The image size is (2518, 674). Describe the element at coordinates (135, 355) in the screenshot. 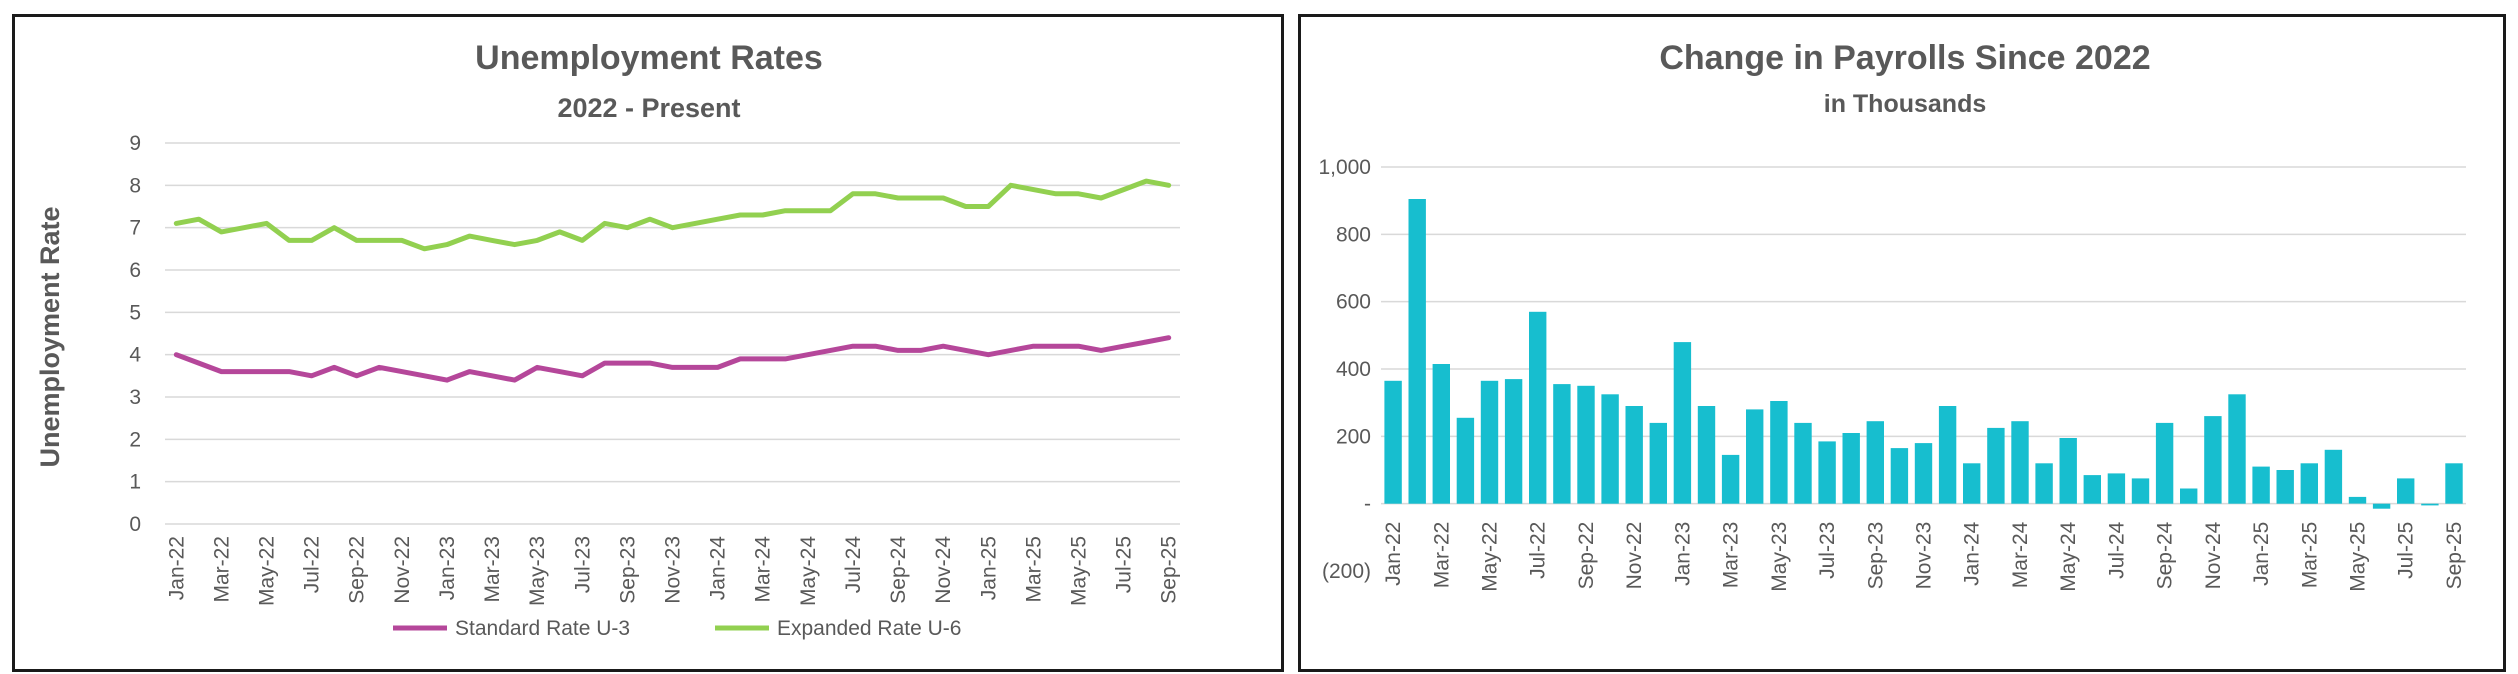

I see `y-tick-label: 4` at that location.